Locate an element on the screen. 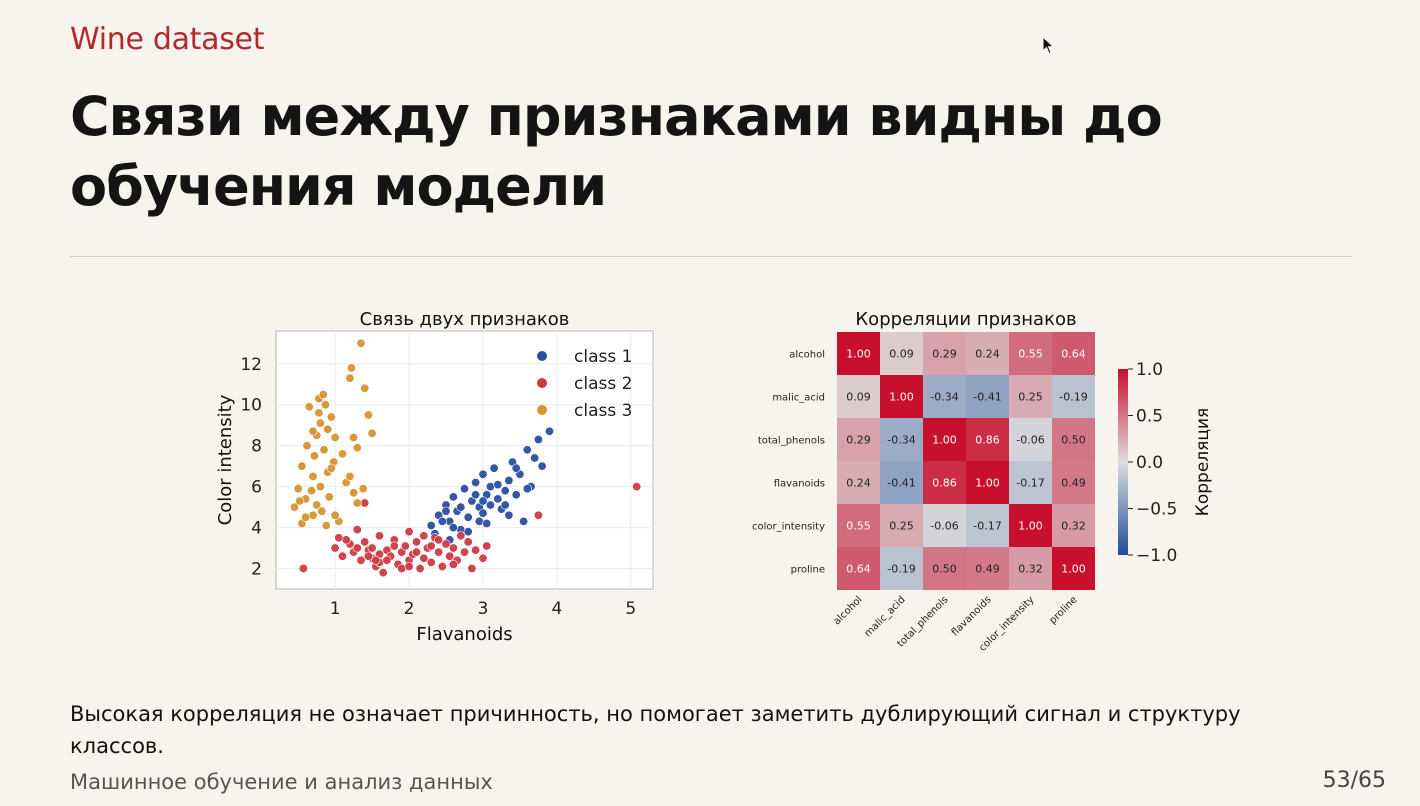 The height and width of the screenshot is (806, 1420). mouse-cursor-icon is located at coordinates (1048, 45).